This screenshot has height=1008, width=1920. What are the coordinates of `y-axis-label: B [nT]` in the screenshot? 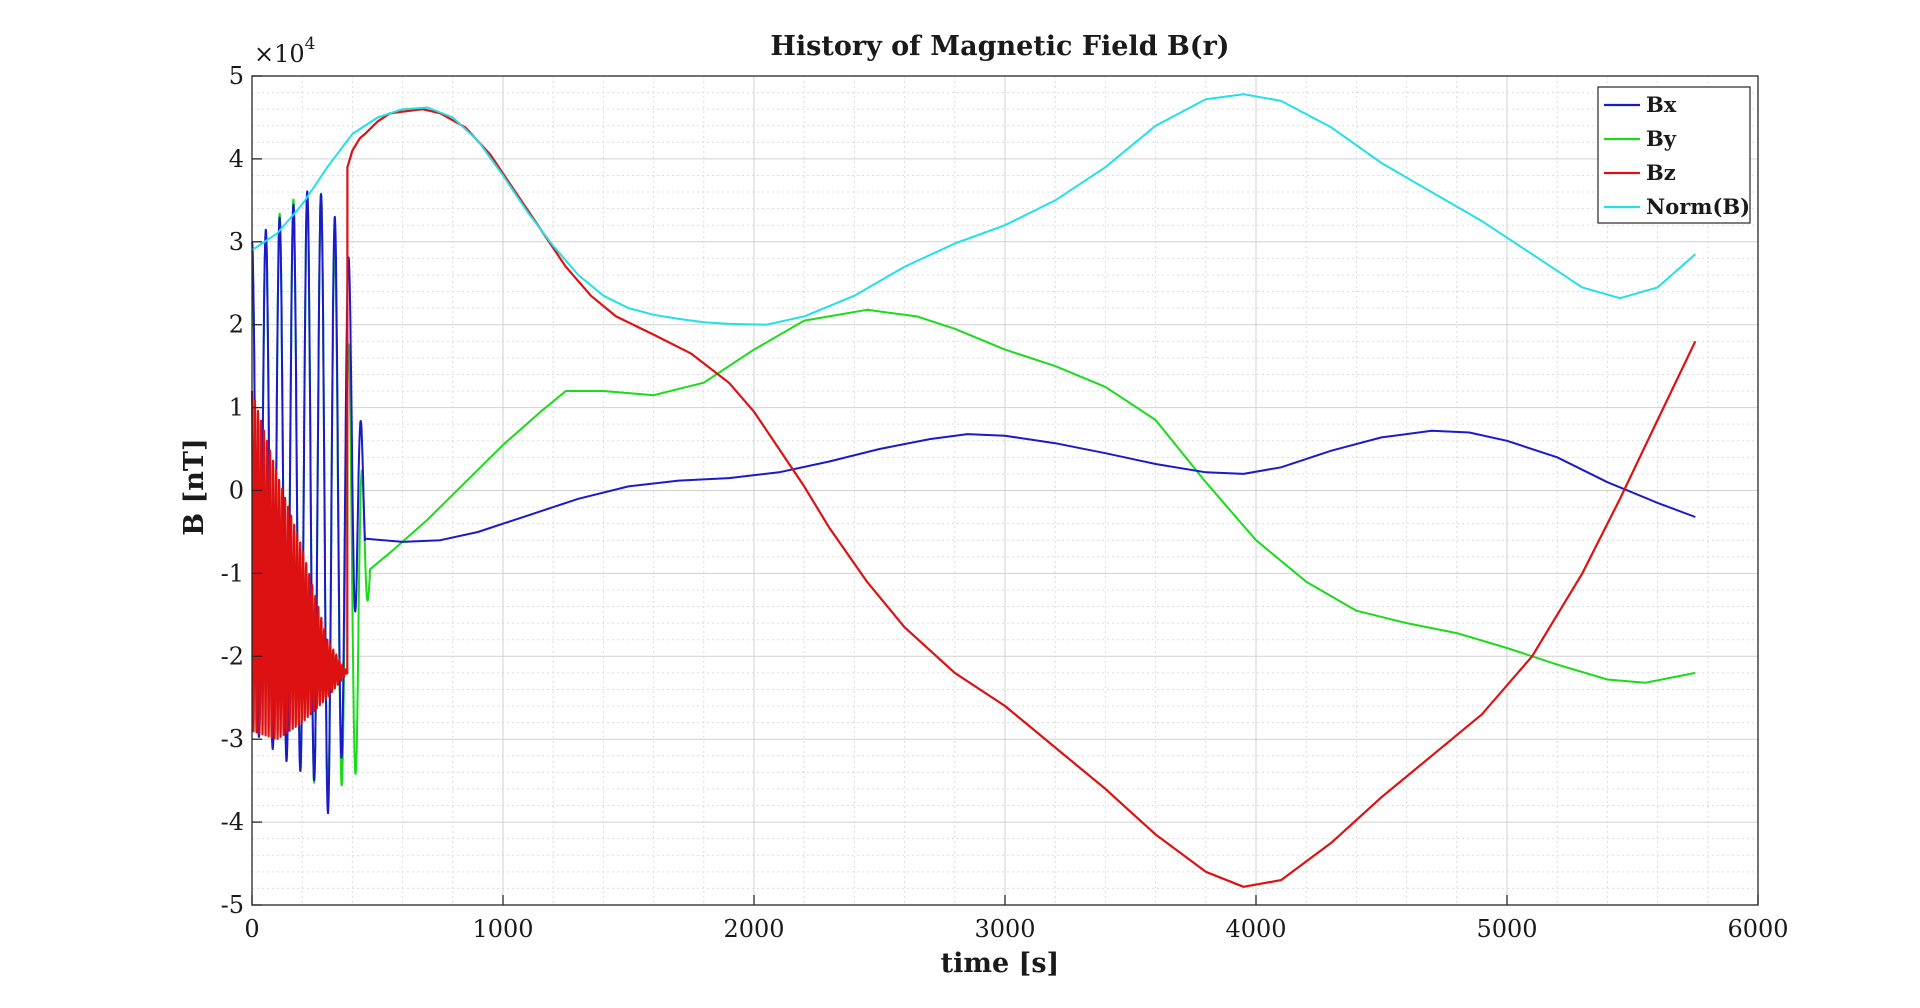 It's located at (194, 487).